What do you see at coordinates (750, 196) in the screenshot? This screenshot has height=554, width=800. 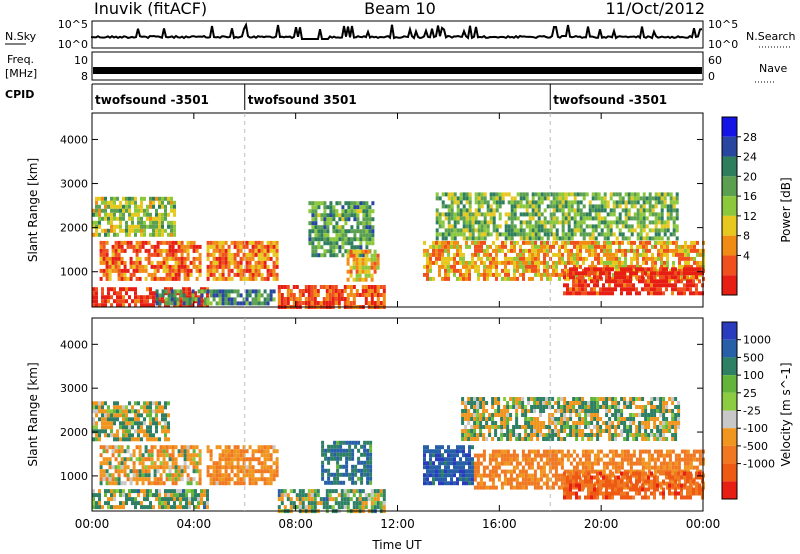 I see `power-colorbar-tick: 16` at bounding box center [750, 196].